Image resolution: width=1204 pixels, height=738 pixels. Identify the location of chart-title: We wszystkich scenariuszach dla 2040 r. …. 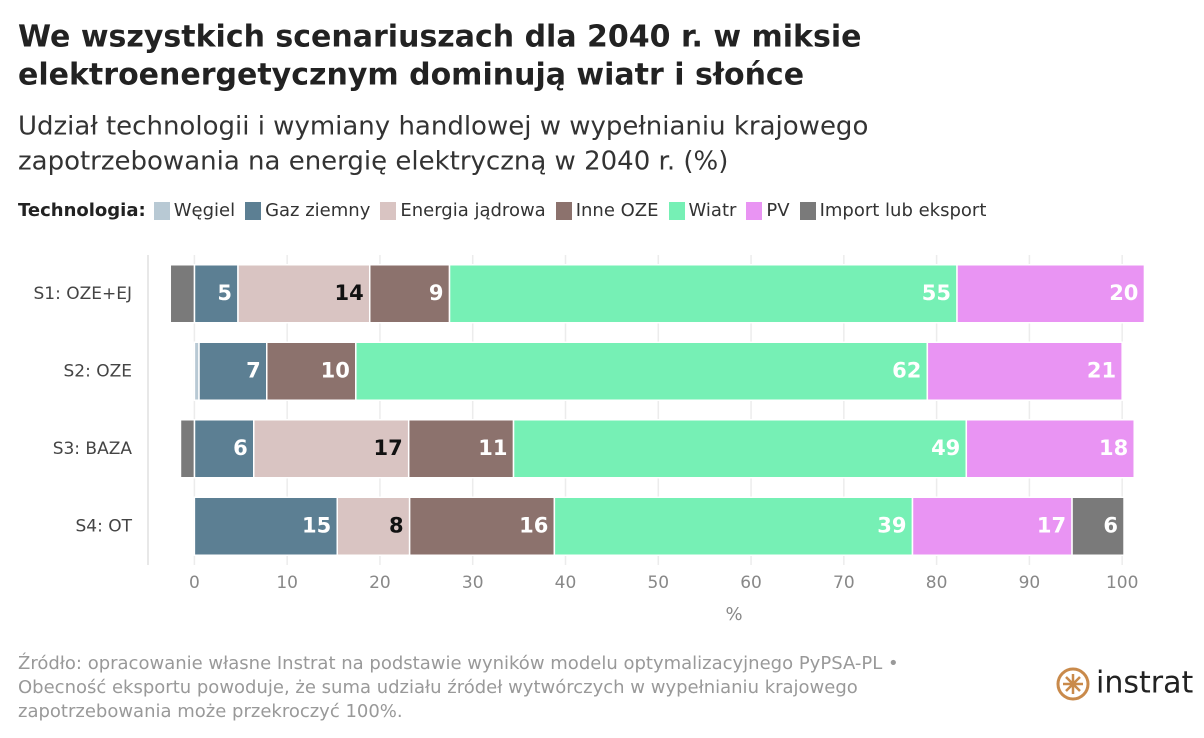
(439, 37).